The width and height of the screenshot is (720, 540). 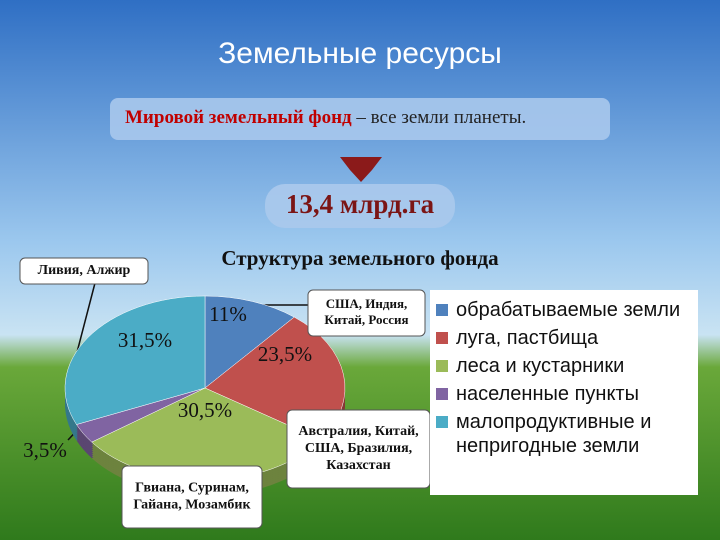 I want to click on pie-title: Структура земельного фонда, so click(x=360, y=258).